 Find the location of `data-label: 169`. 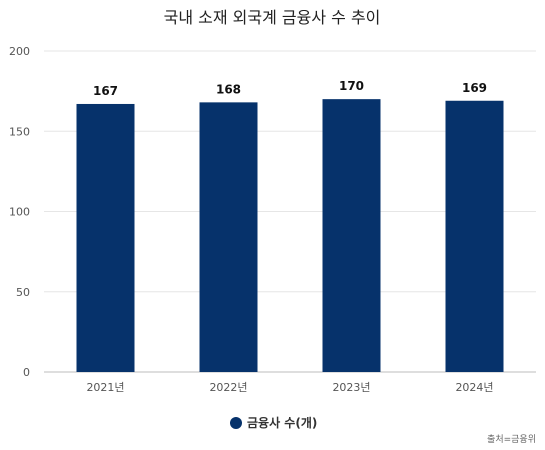

data-label: 169 is located at coordinates (474, 88).